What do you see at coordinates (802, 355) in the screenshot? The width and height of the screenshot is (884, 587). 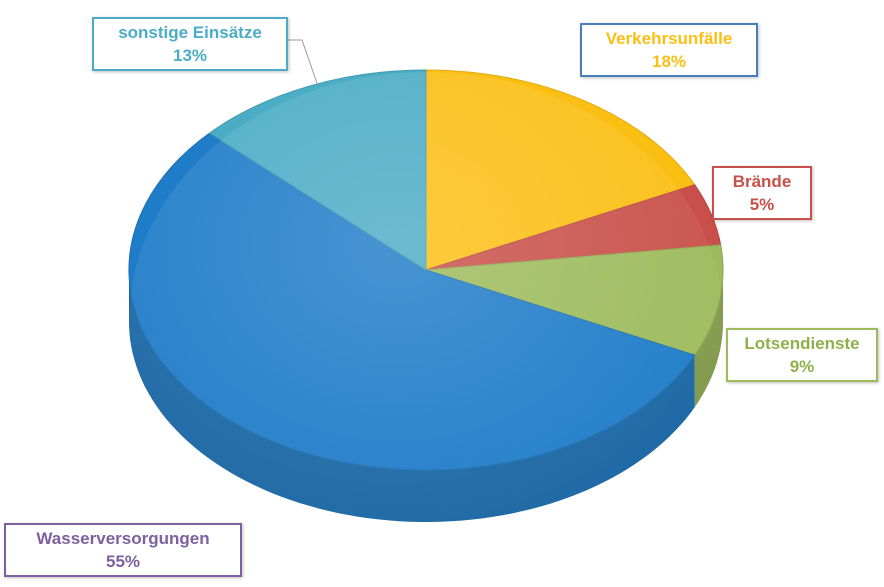 I see `data-label-lotsendienste: Lotsendienste 9%` at bounding box center [802, 355].